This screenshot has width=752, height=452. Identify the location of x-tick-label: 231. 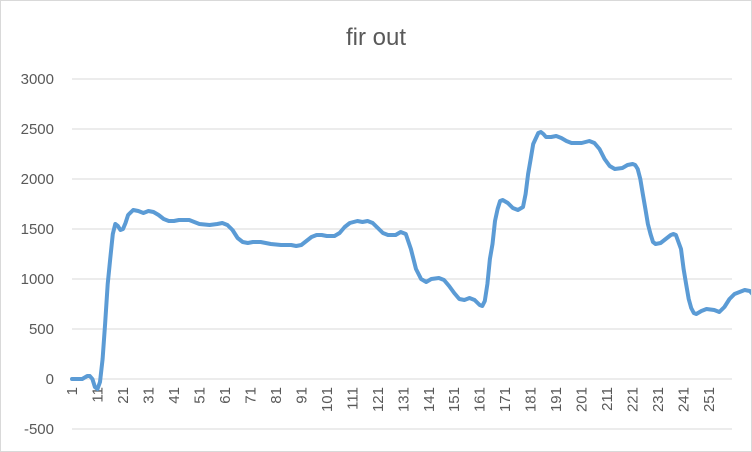
(658, 399).